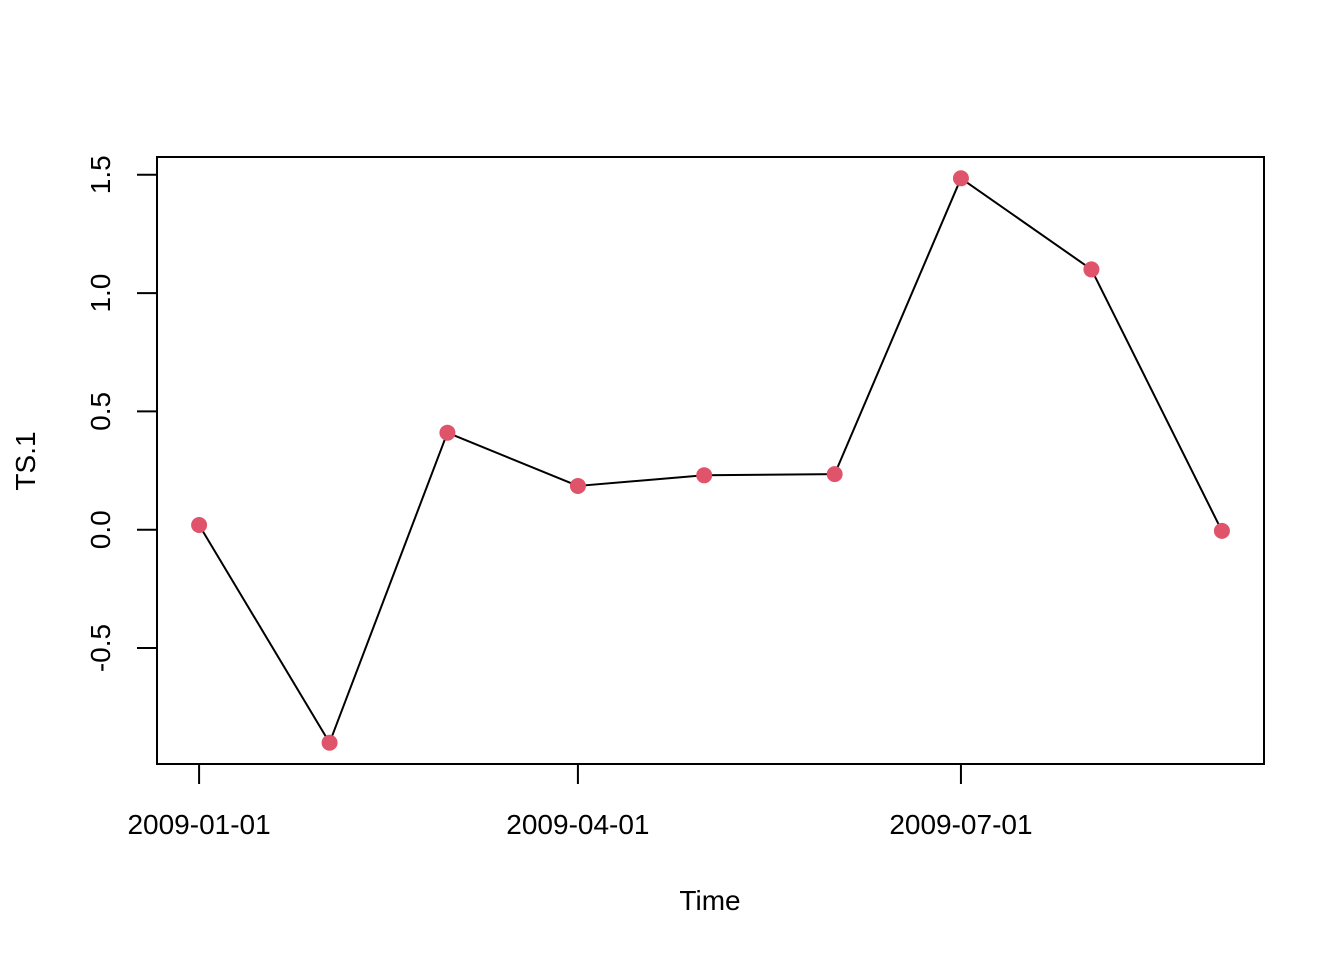 This screenshot has height=960, width=1344. What do you see at coordinates (709, 900) in the screenshot?
I see `x-axis-label: Time` at bounding box center [709, 900].